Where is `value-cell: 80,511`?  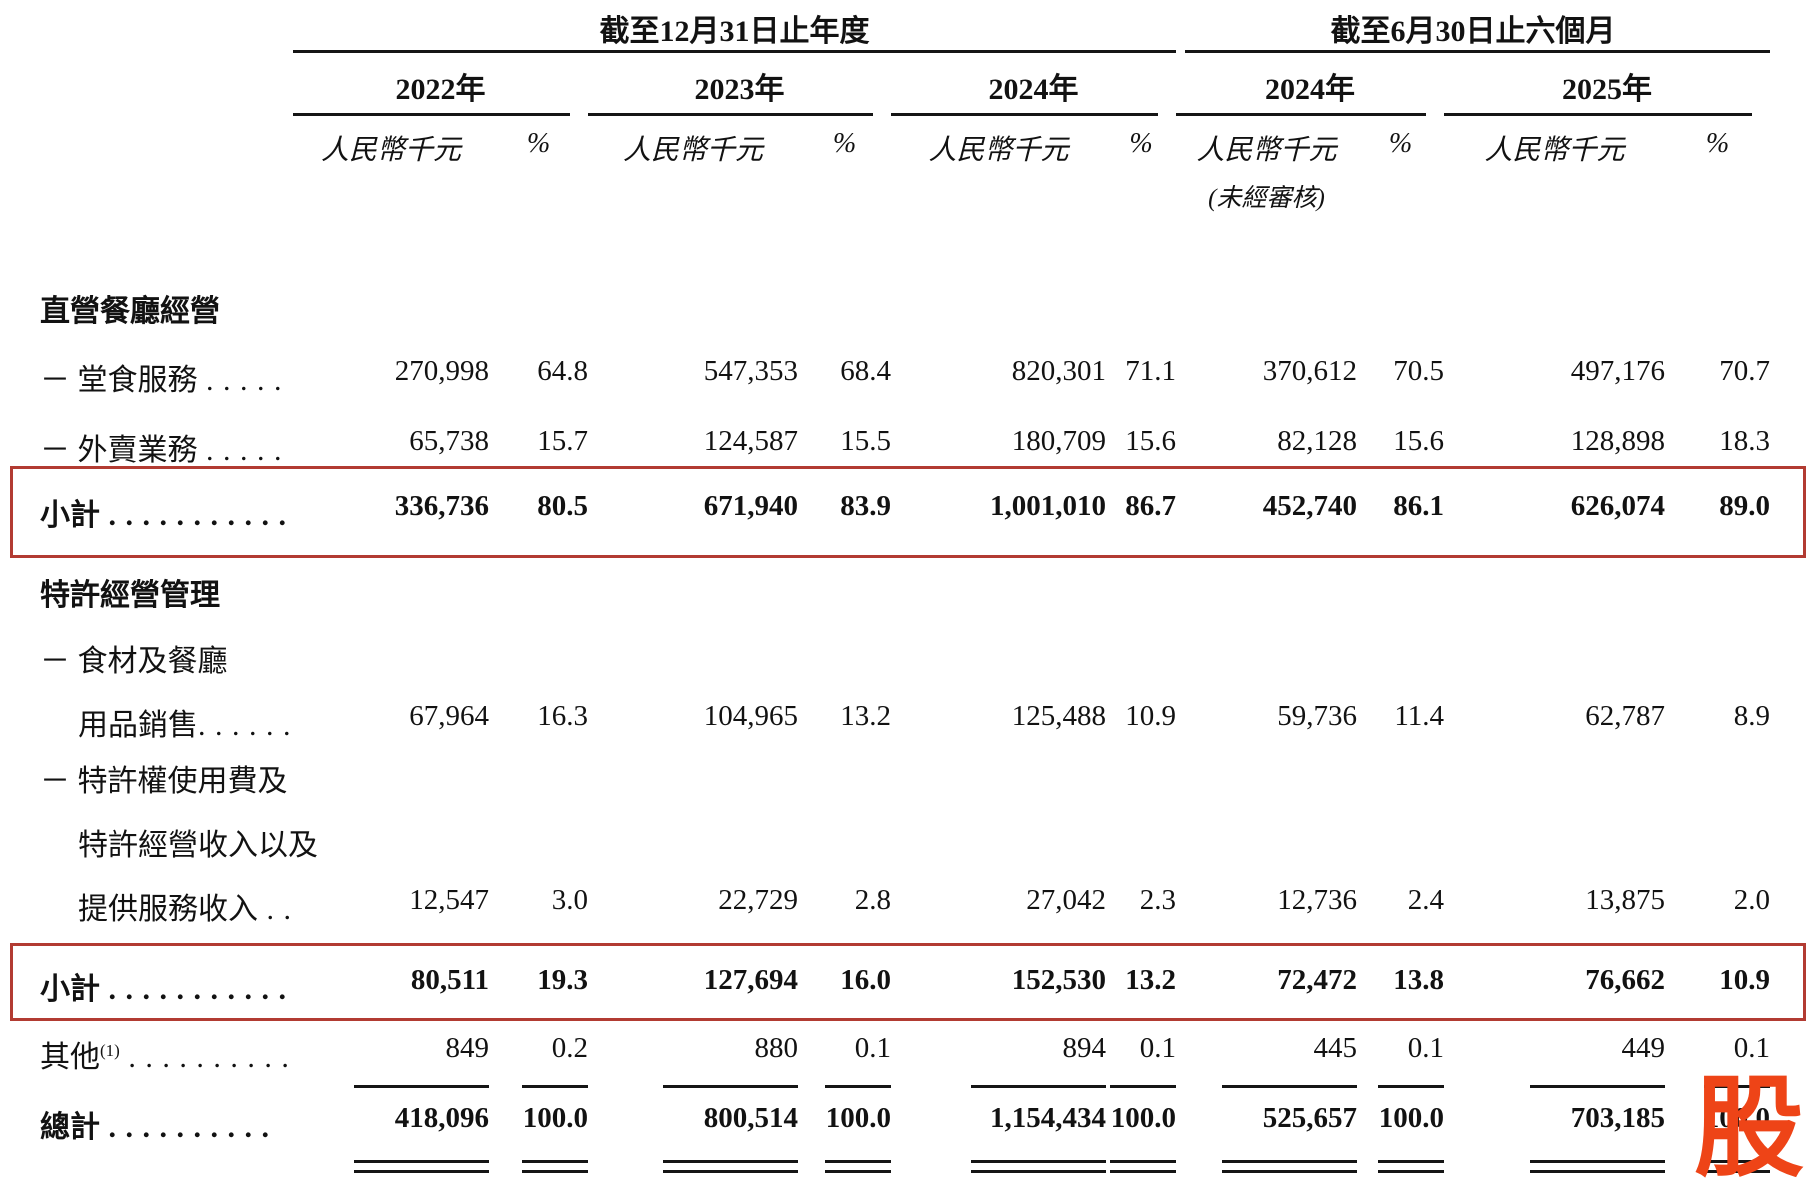
value-cell: 80,511 is located at coordinates (449, 980).